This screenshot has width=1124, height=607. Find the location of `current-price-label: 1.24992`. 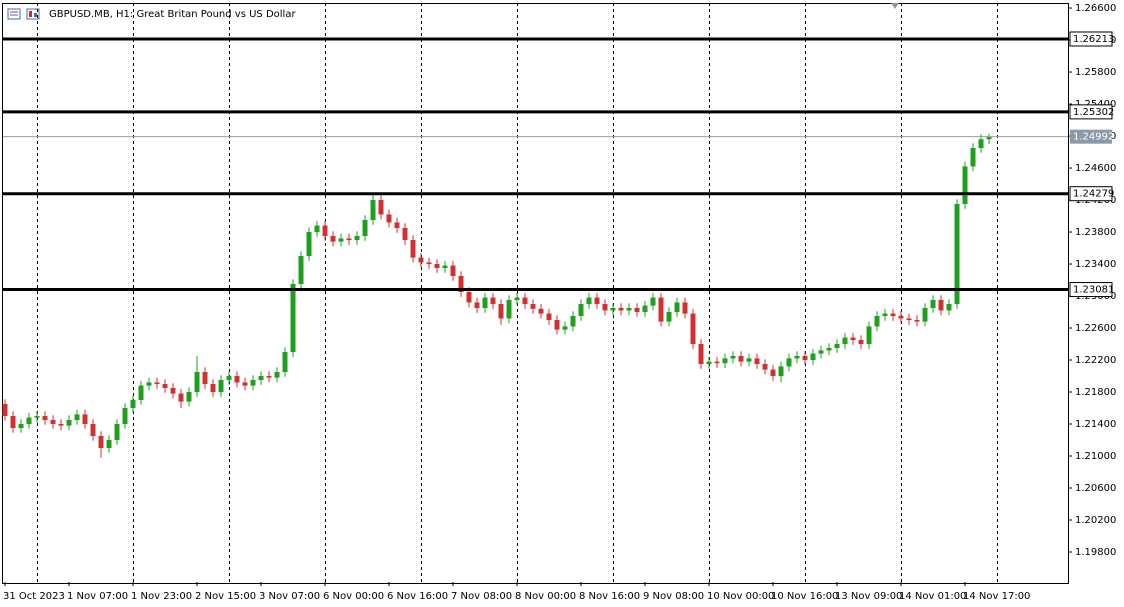

current-price-label: 1.24992 is located at coordinates (1093, 137).